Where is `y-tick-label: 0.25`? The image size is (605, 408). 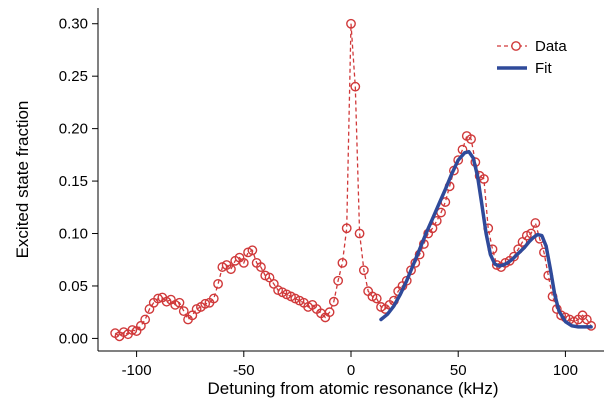
y-tick-label: 0.25 is located at coordinates (73, 76).